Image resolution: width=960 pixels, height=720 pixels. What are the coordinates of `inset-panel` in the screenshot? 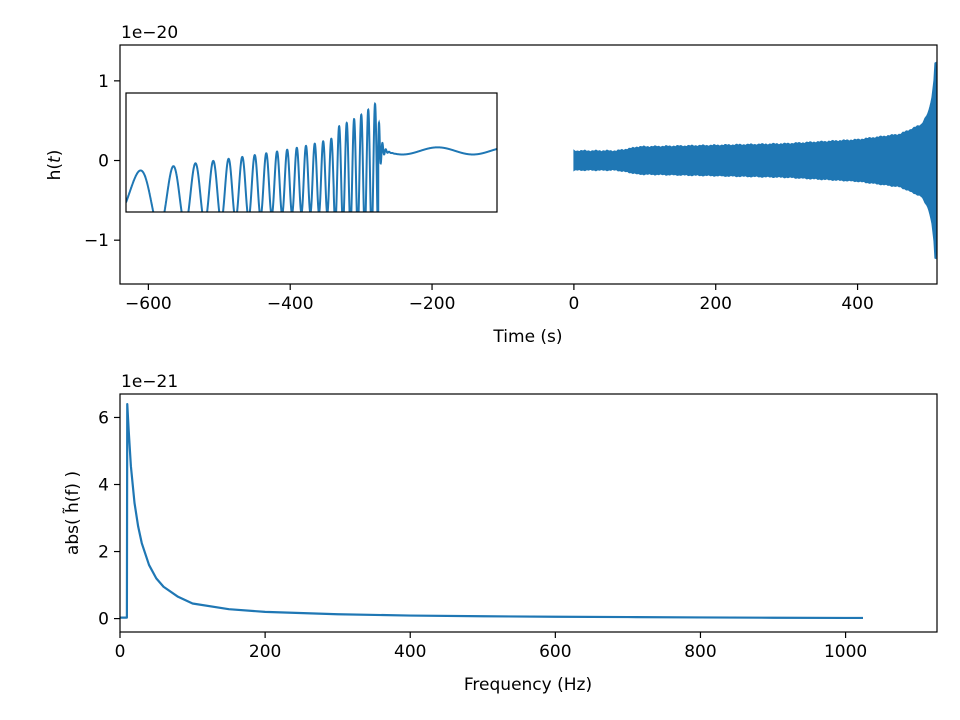 It's located at (311, 152).